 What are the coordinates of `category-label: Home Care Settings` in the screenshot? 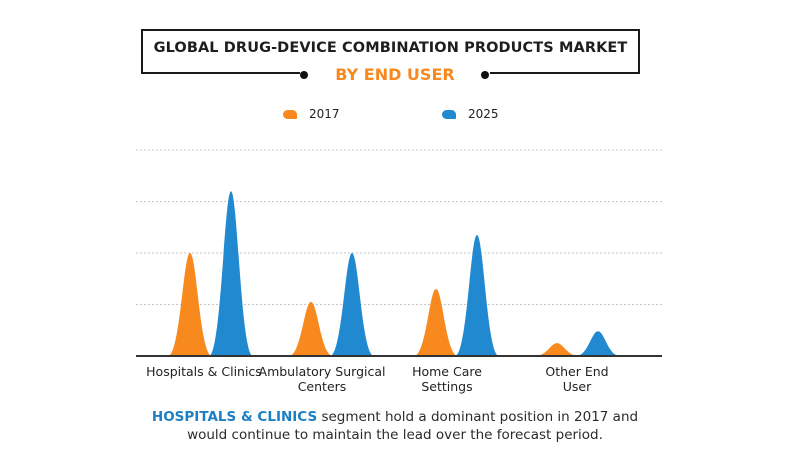 It's located at (447, 379).